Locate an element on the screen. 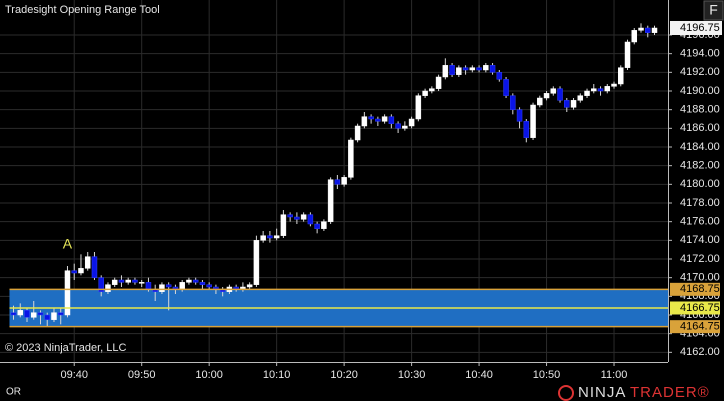 This screenshot has width=724, height=401. y-tick-label: 4190.00 is located at coordinates (700, 91).